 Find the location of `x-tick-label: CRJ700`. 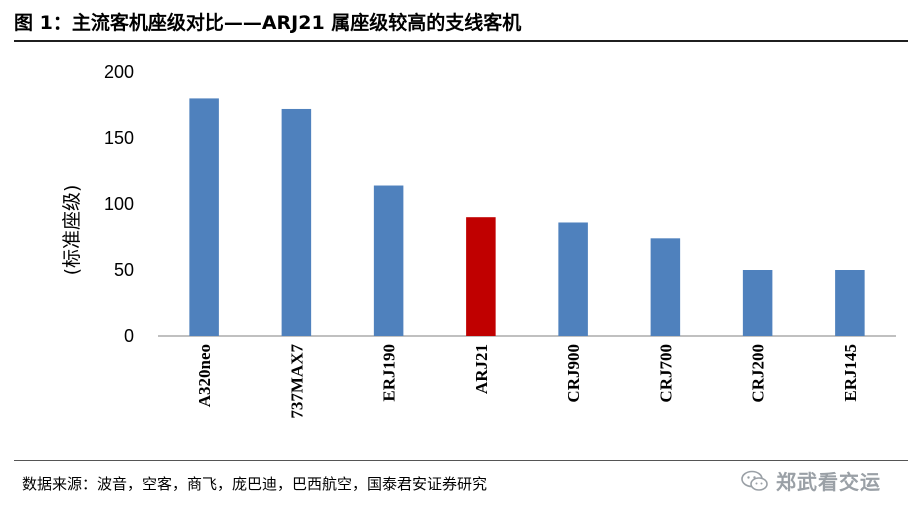

x-tick-label: CRJ700 is located at coordinates (665, 373).